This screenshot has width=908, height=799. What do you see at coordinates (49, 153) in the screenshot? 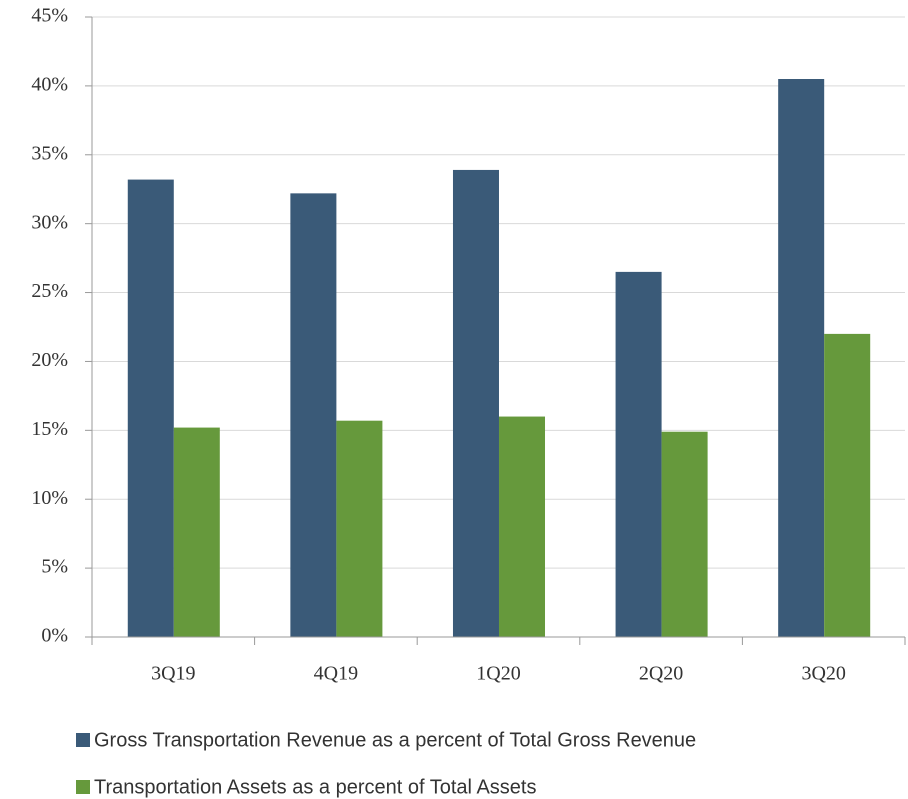
I see `y-tick-label: 35%` at bounding box center [49, 153].